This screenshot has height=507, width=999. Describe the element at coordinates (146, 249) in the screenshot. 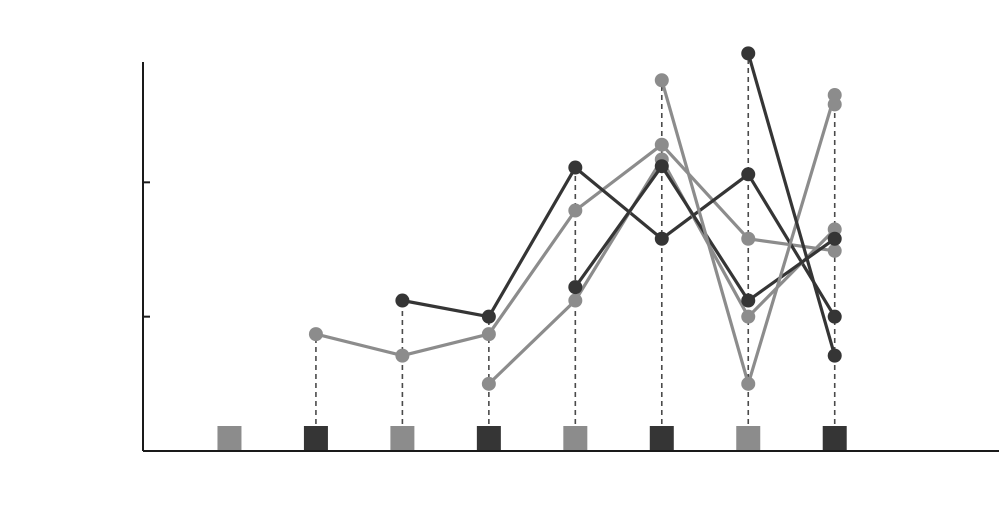

I see `axis-ticks` at that location.